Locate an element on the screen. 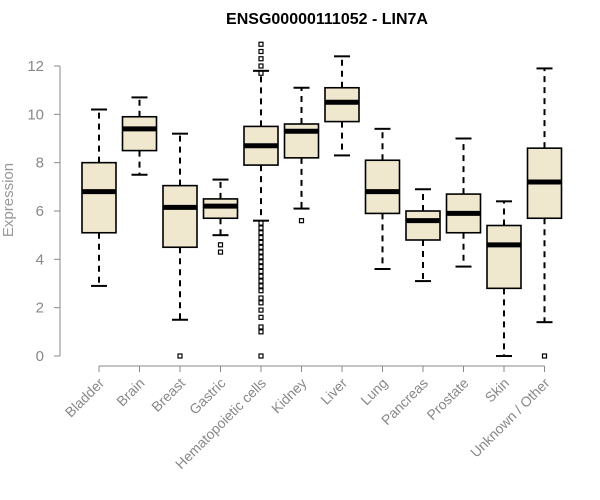 The width and height of the screenshot is (600, 500). x-tick-label: Kidney is located at coordinates (289, 396).